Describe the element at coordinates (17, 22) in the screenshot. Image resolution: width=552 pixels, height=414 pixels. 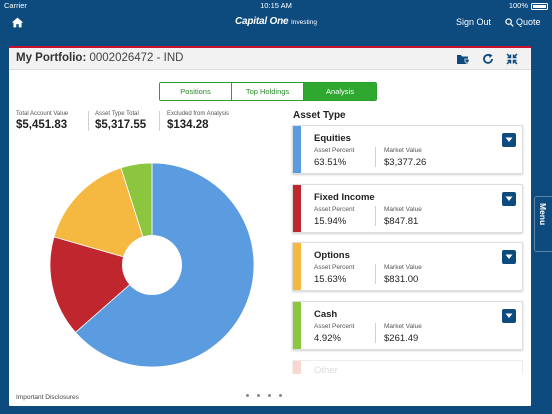
I see `home-icon` at that location.